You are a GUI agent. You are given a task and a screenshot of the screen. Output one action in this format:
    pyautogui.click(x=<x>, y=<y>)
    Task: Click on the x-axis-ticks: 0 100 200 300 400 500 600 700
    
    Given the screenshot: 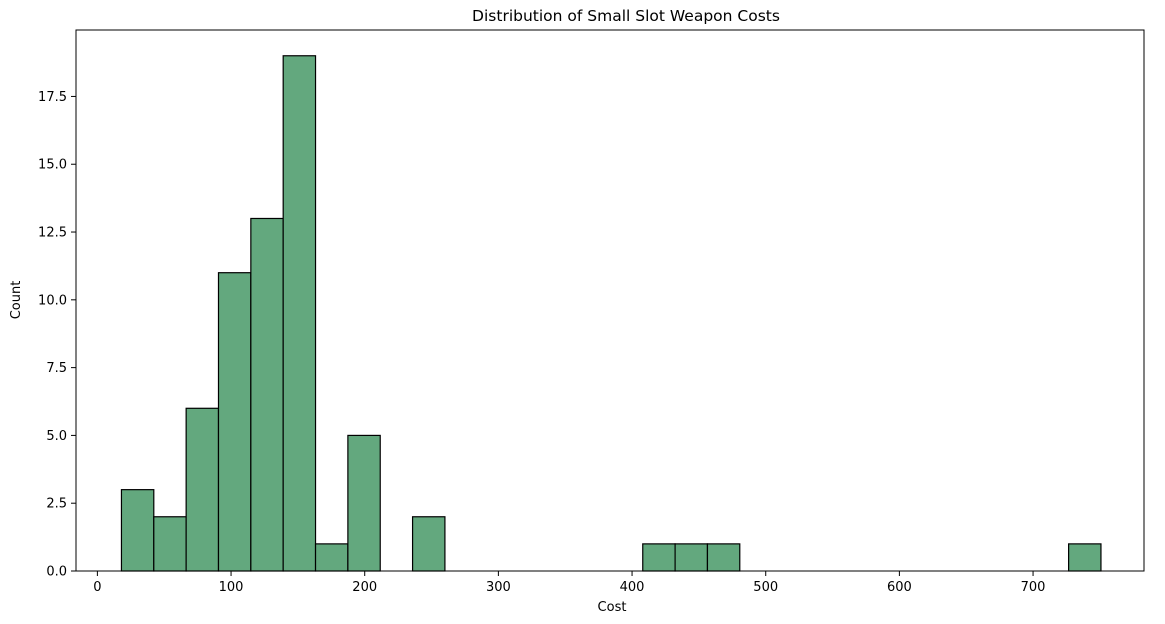 What is the action you would take?
    pyautogui.click(x=569, y=583)
    